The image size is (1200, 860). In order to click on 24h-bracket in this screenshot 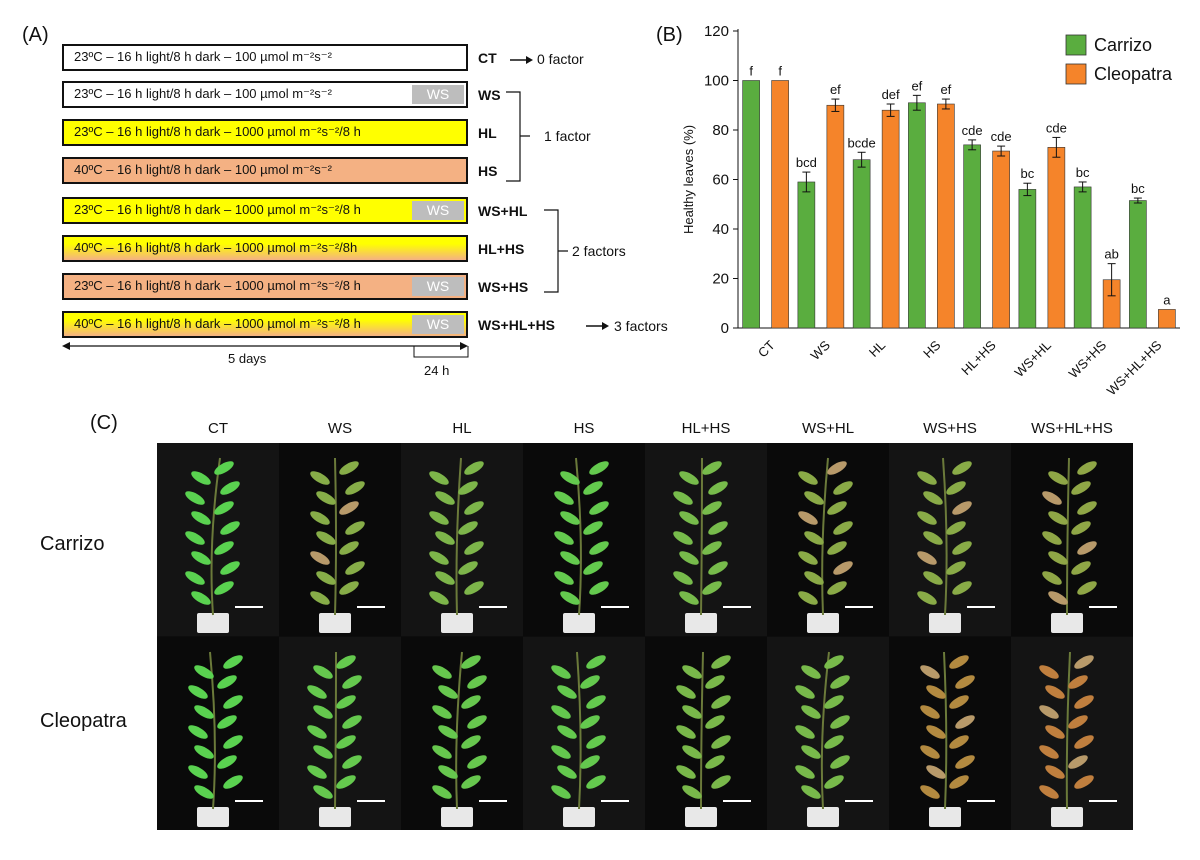, I will do `click(441, 352)`.